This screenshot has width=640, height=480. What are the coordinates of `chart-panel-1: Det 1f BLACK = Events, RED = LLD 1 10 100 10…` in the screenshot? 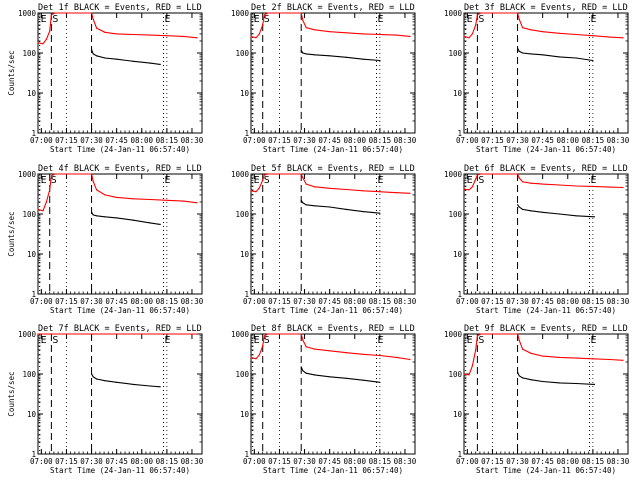 It's located at (105, 78).